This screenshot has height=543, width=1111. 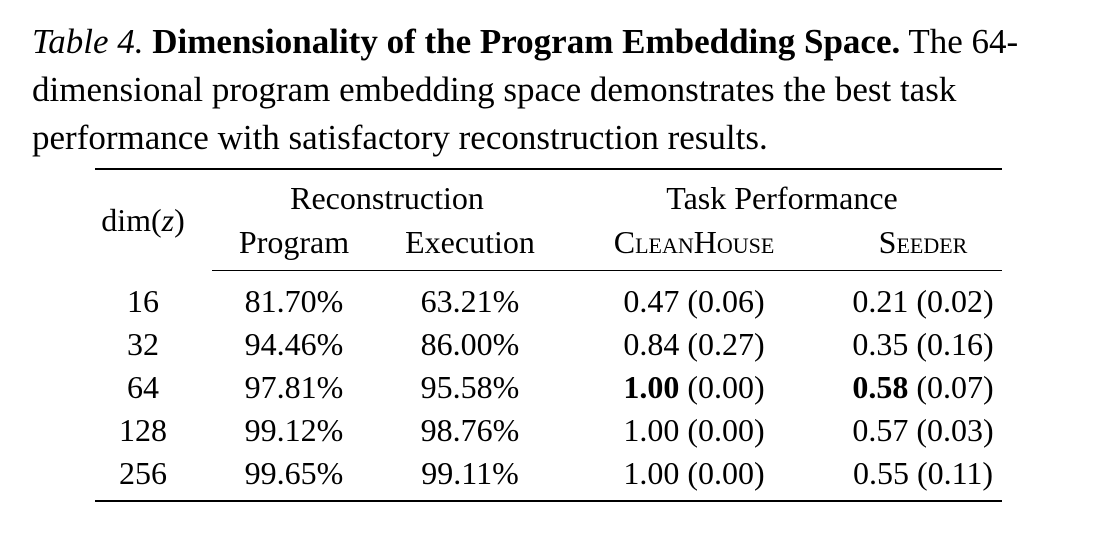 What do you see at coordinates (880, 301) in the screenshot?
I see `cell-seeder-mean: 0.21` at bounding box center [880, 301].